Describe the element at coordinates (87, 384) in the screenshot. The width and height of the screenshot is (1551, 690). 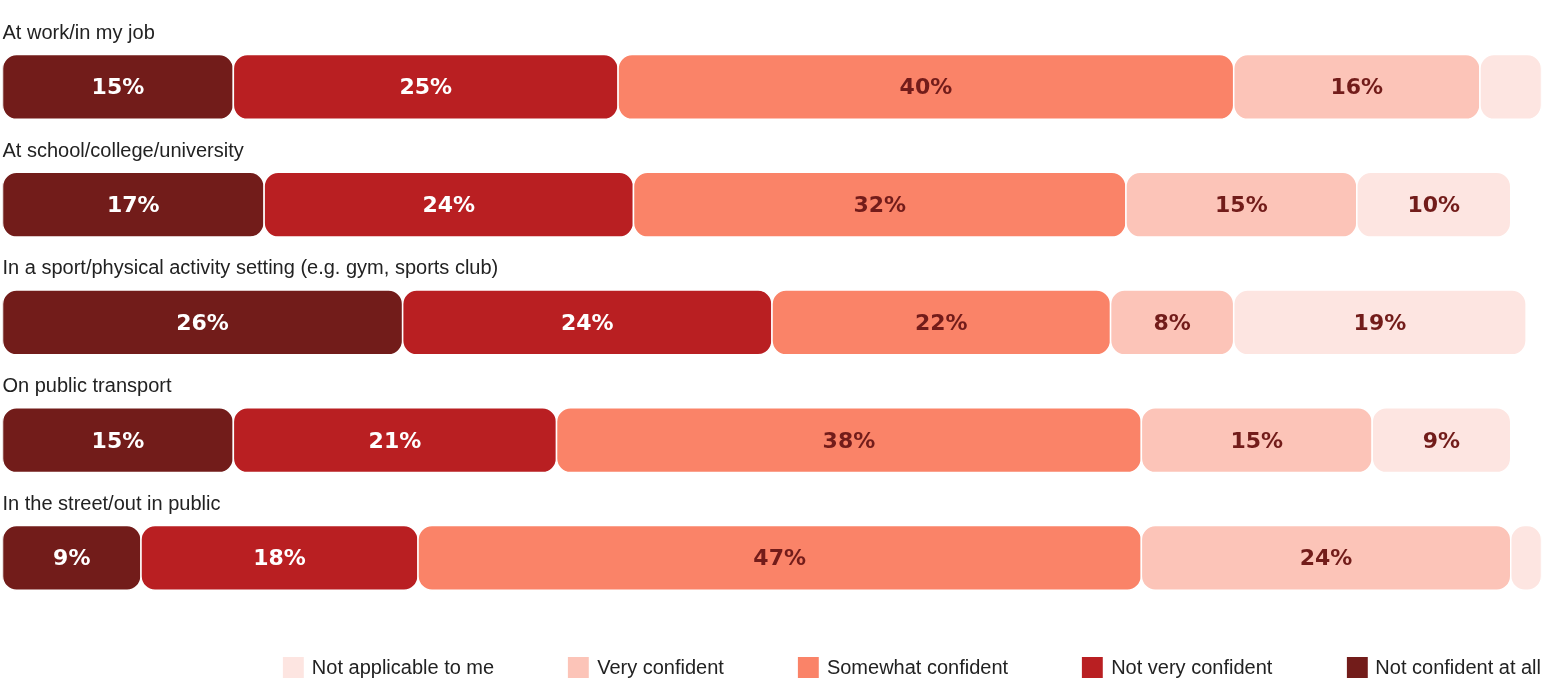
I see `y-tick-label: On public transport` at that location.